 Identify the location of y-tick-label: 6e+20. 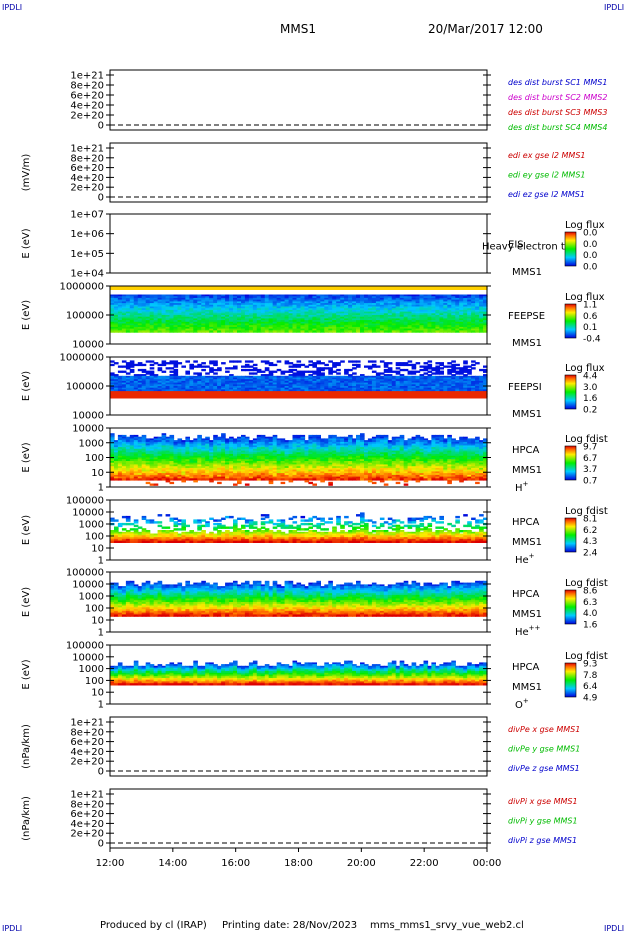
(87, 168).